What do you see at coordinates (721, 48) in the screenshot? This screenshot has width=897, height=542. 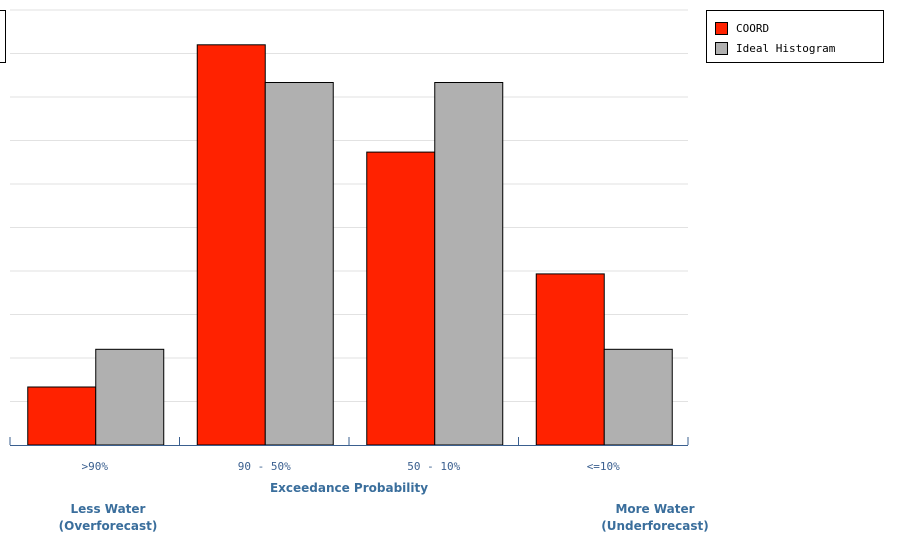 I see `legend-swatch-ideal` at bounding box center [721, 48].